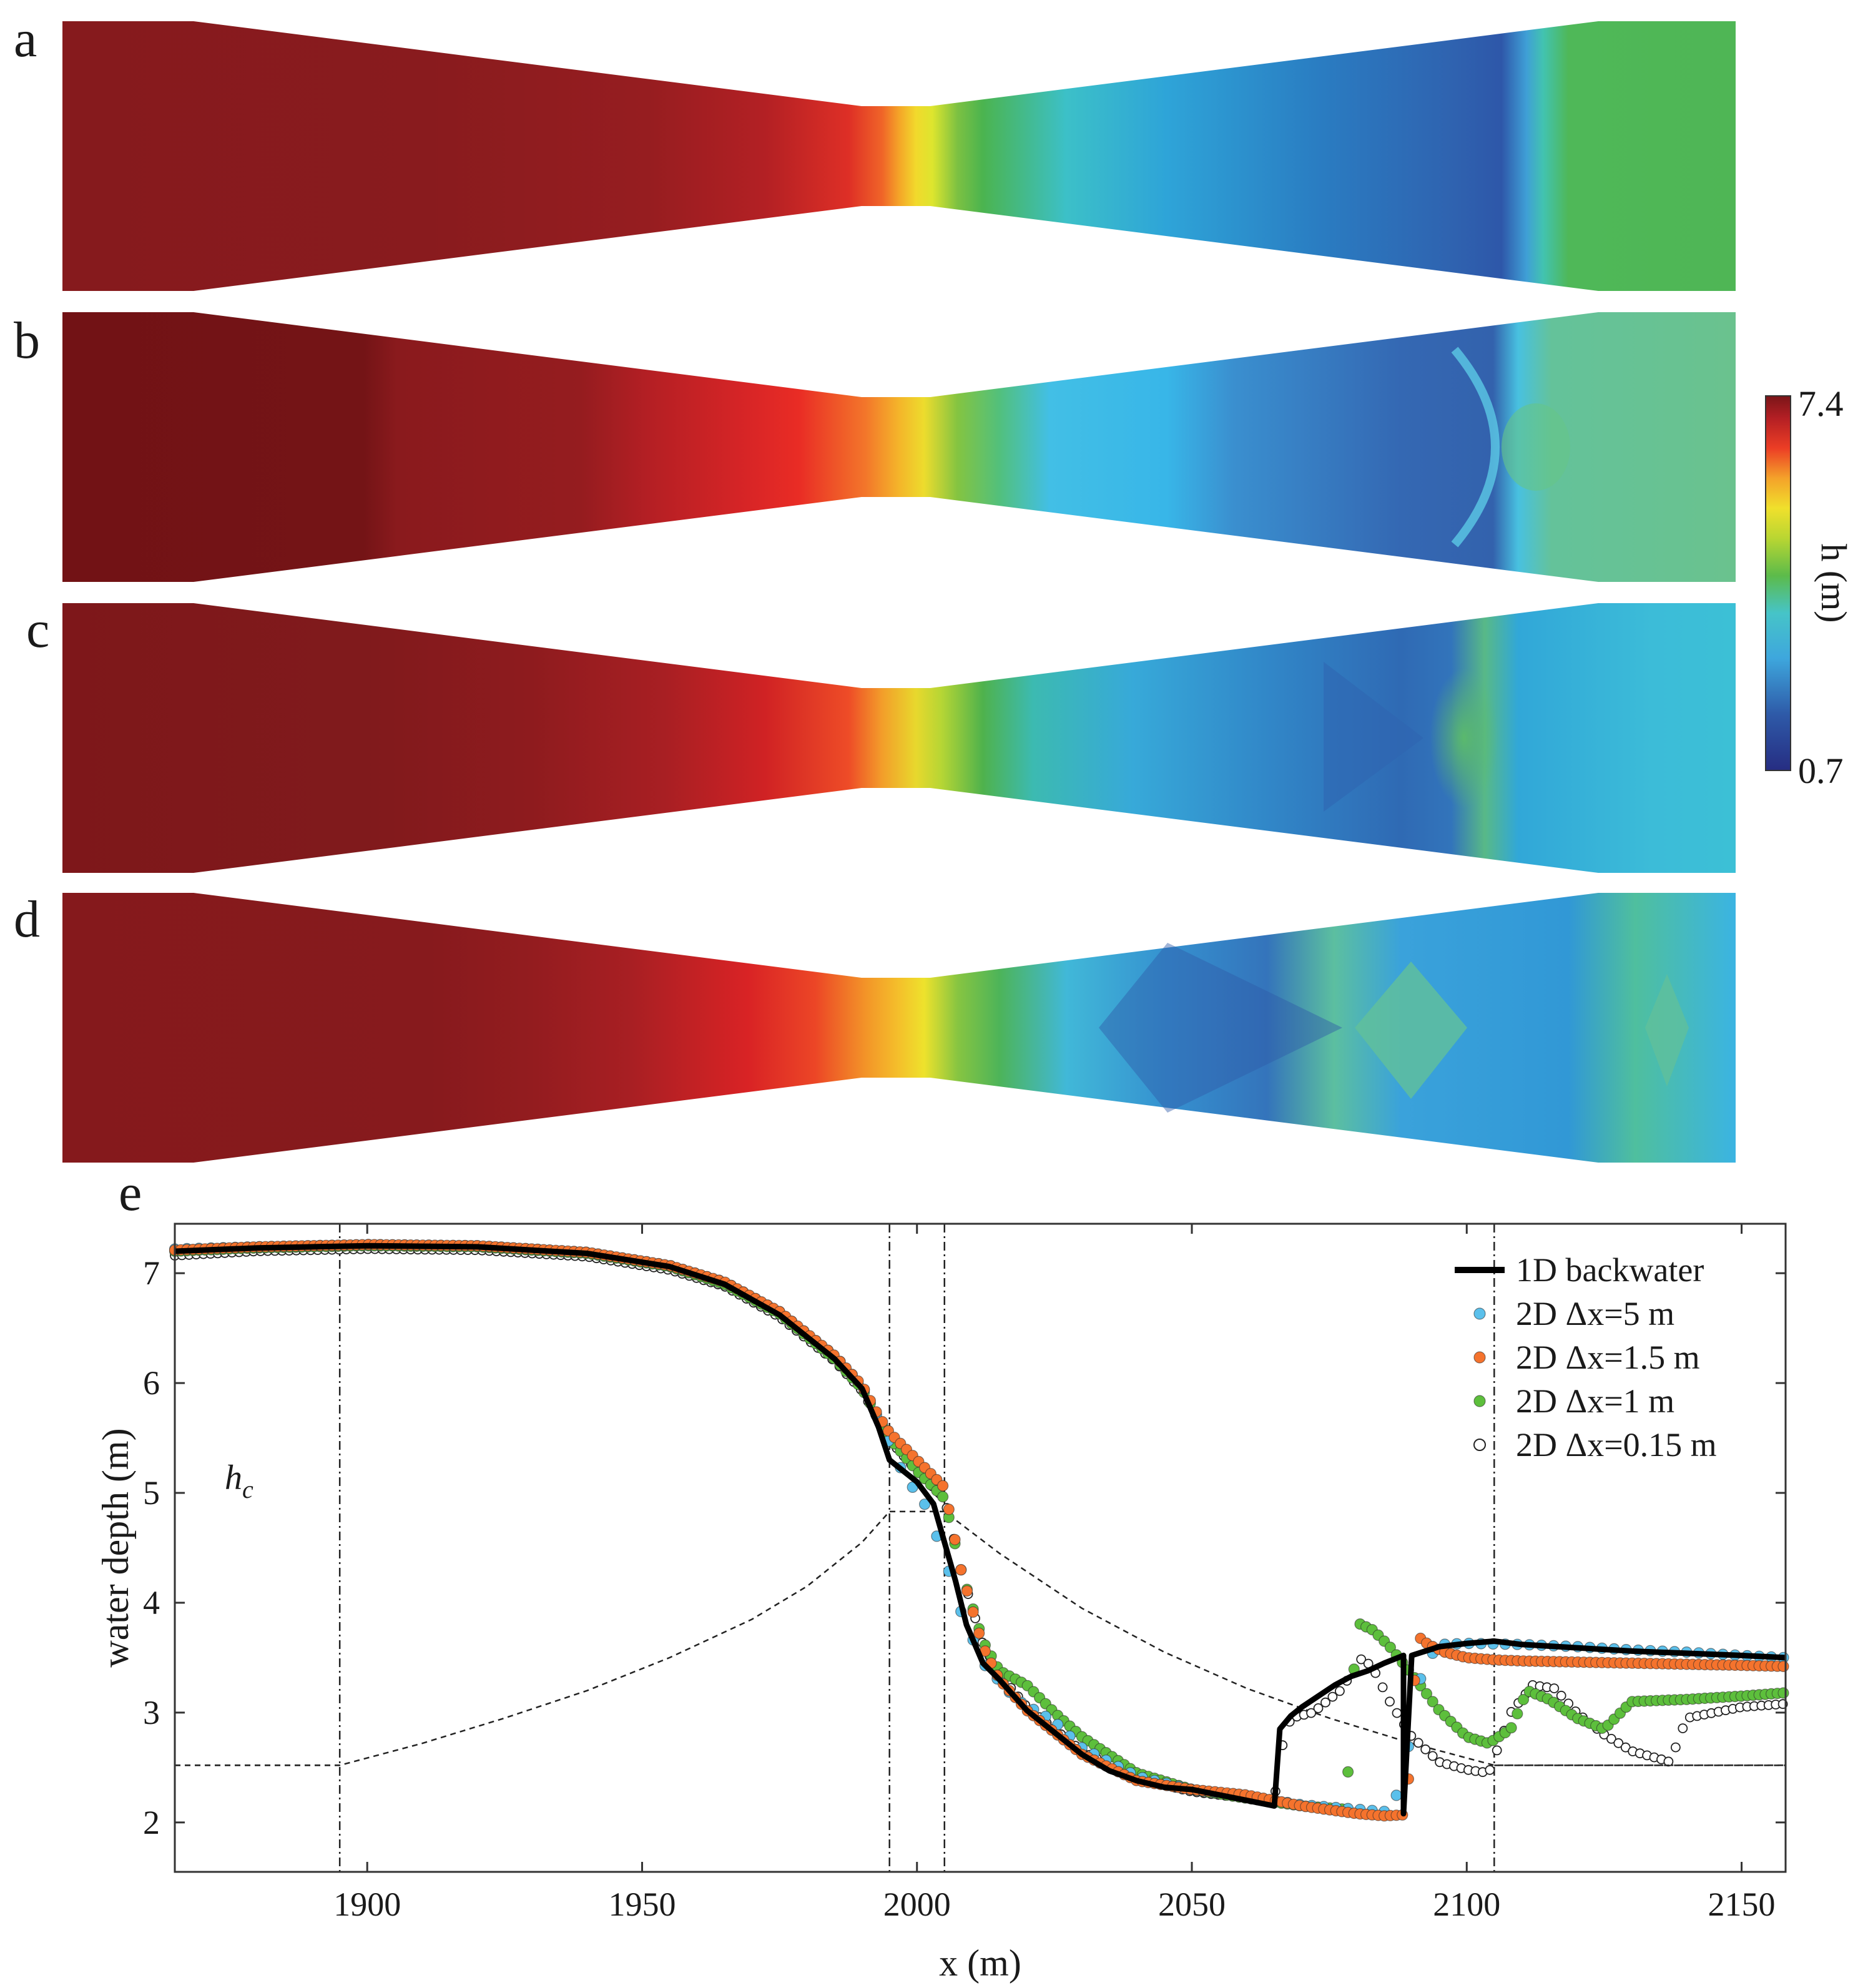  I want to click on y-tick-label: 4, so click(152, 1603).